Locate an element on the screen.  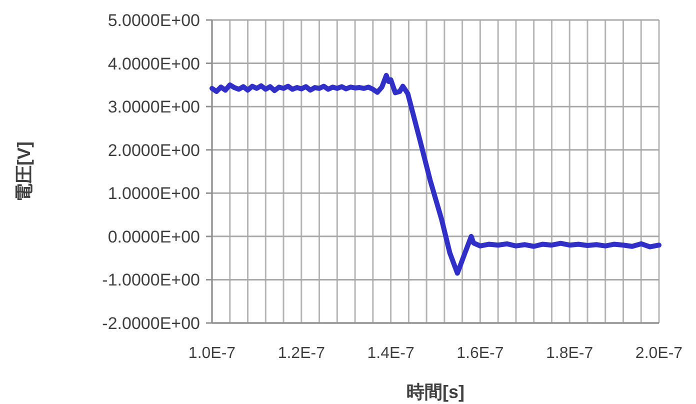
y-tick-label: 5.0000E+00 is located at coordinates (154, 20).